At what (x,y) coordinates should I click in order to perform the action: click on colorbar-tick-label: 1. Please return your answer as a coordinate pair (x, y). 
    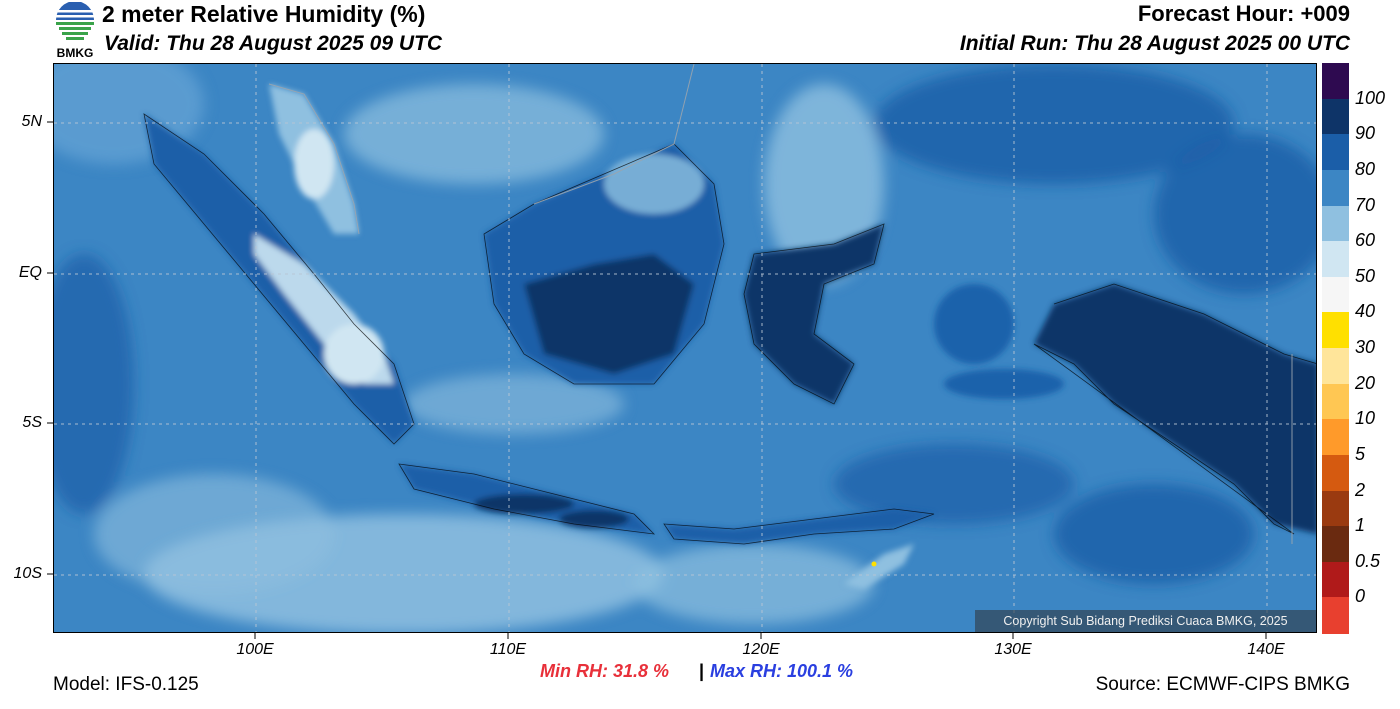
    Looking at the image, I should click on (1360, 525).